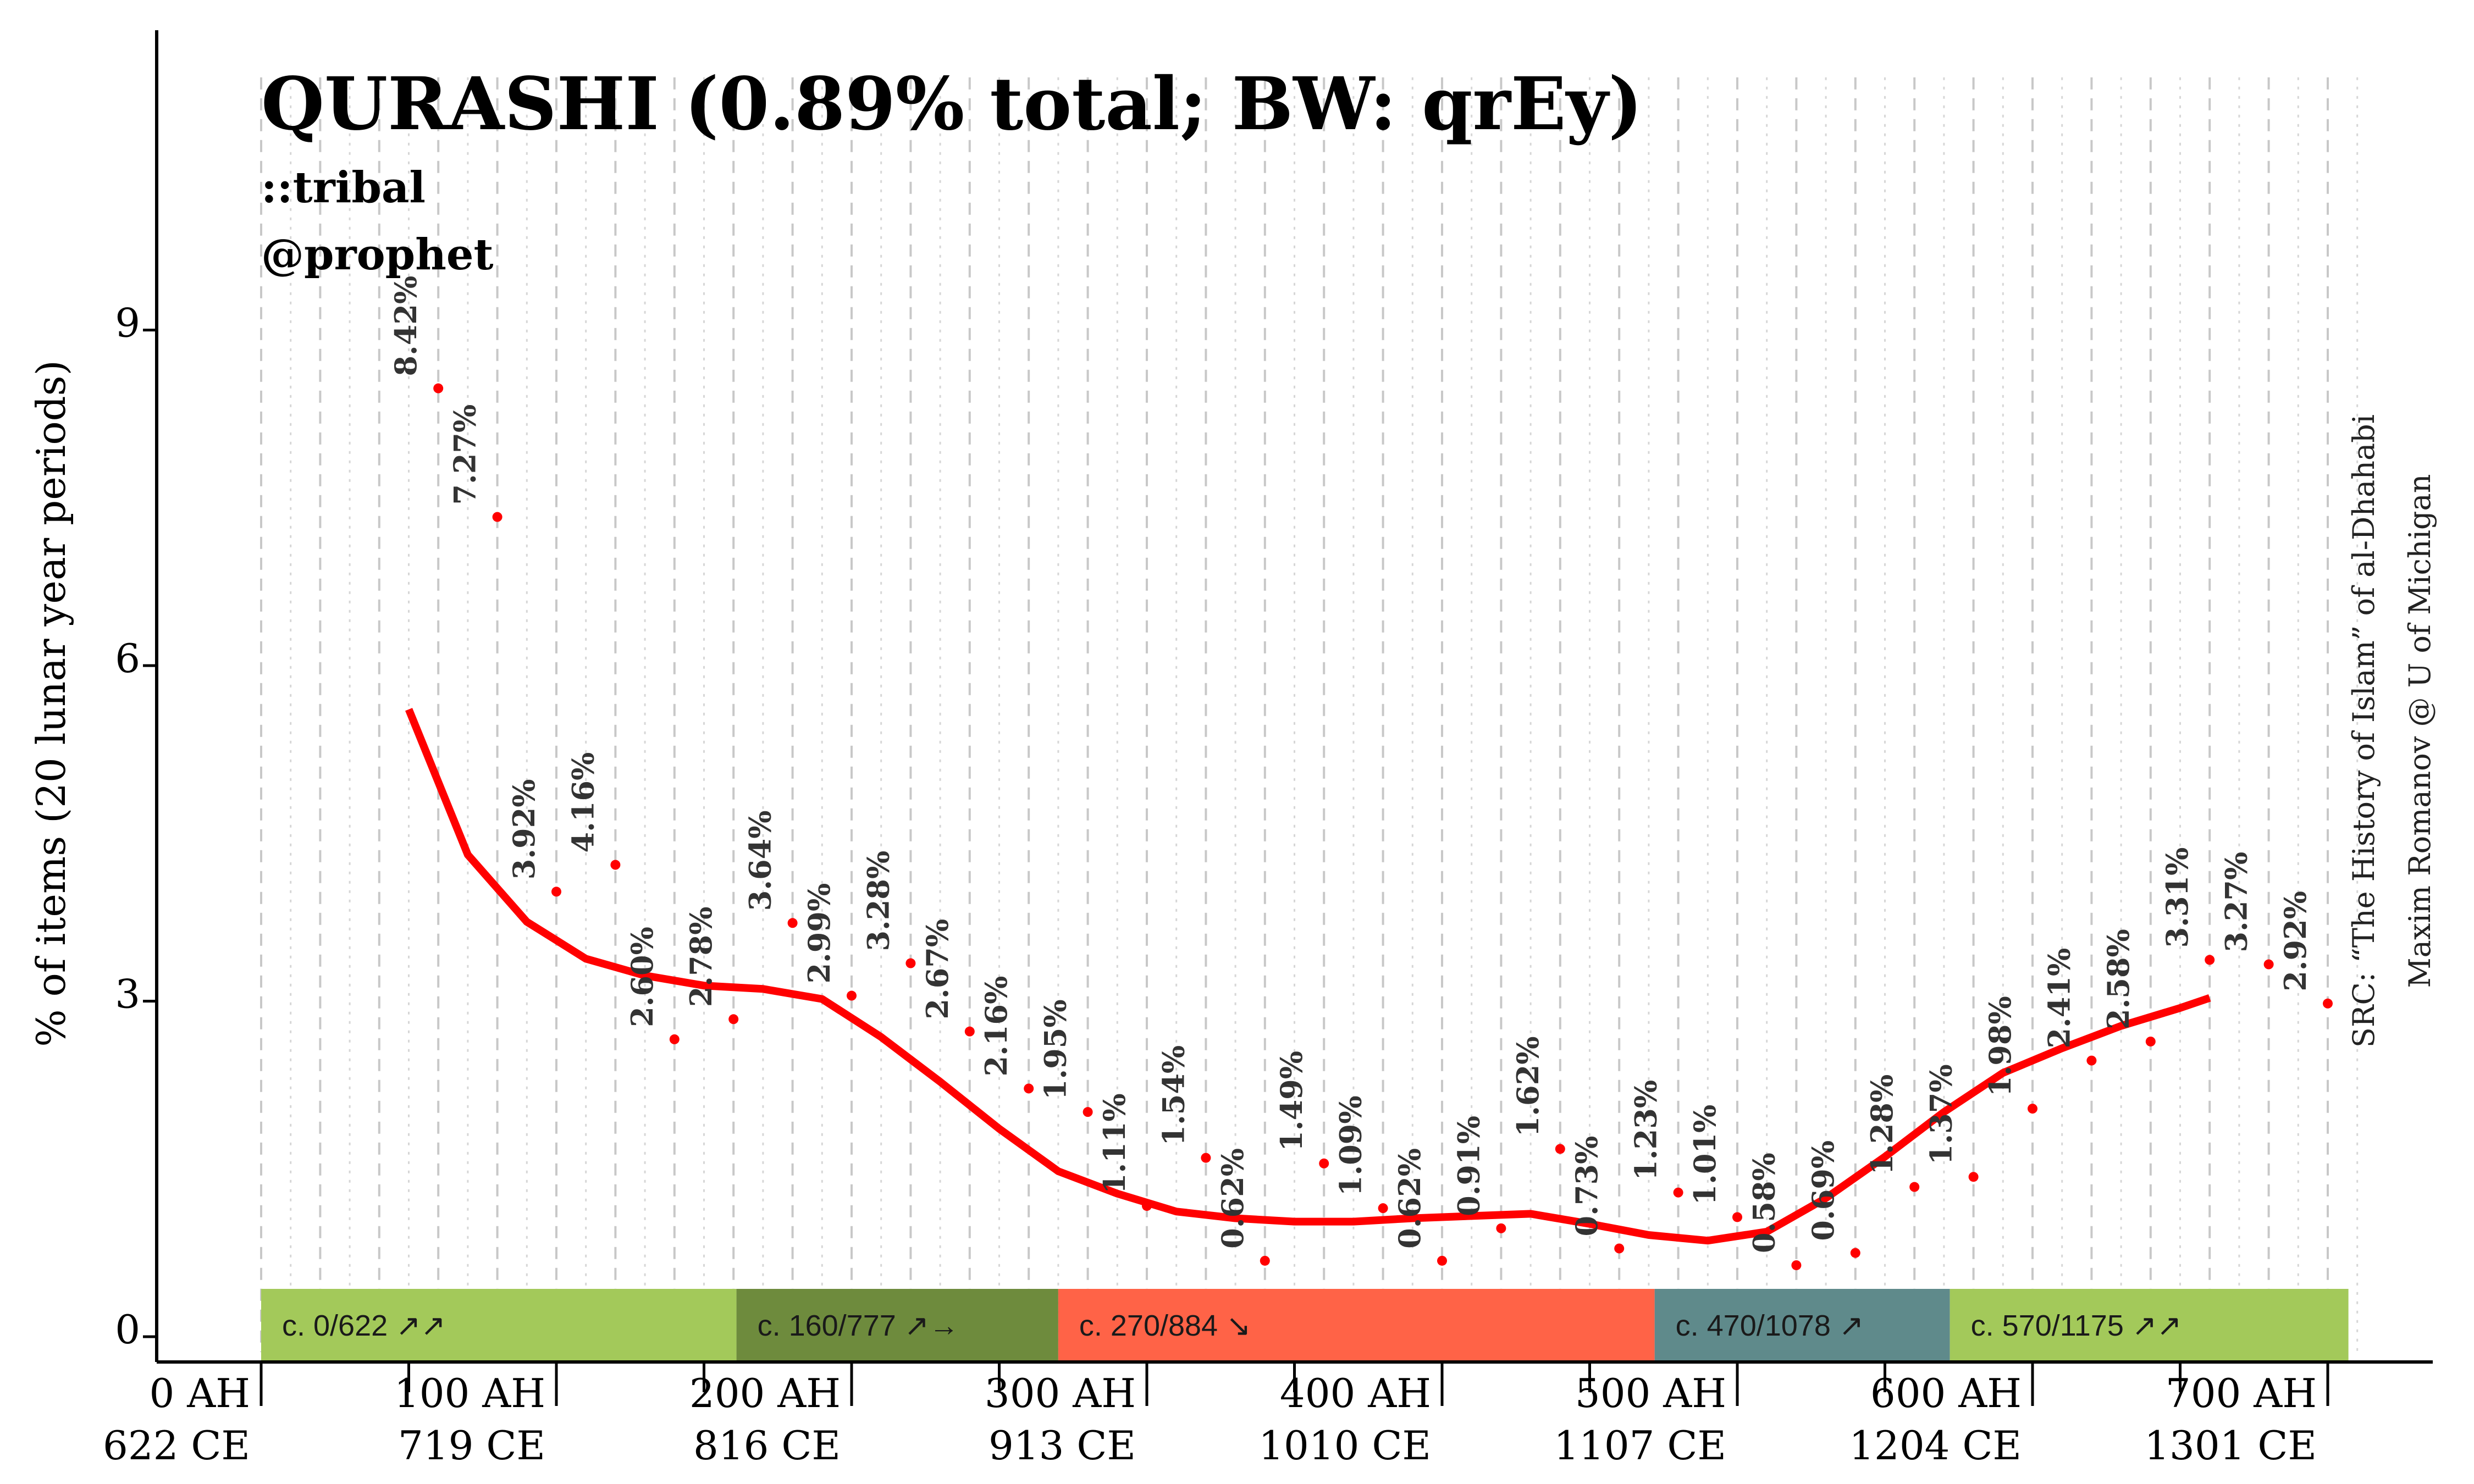 The height and width of the screenshot is (1484, 2474). Describe the element at coordinates (524, 829) in the screenshot. I see `data-label: 3.92%` at that location.